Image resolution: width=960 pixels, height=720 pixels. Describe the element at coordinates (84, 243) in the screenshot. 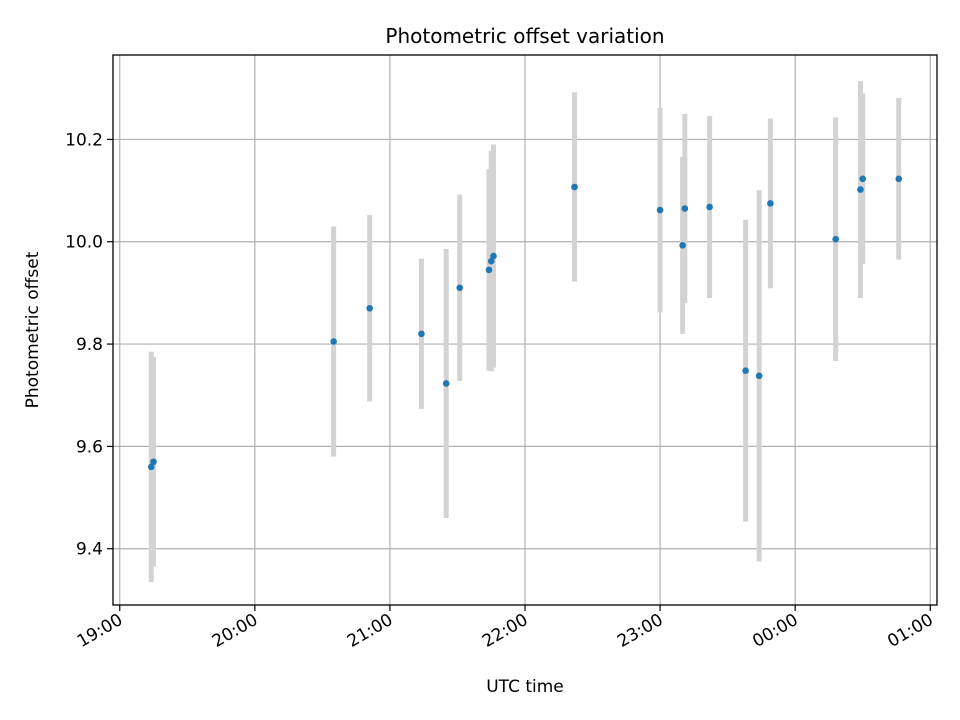

I see `y-tick-label: 10.0` at that location.